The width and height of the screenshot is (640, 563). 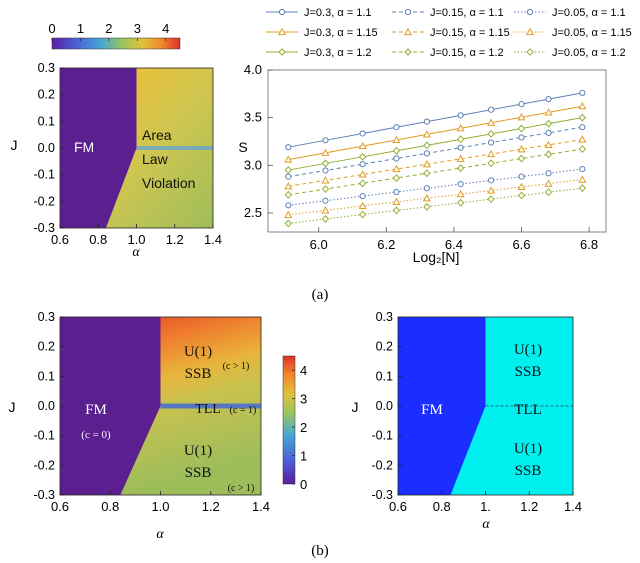 What do you see at coordinates (44, 465) in the screenshot?
I see `heatmap-b-ytick-label: -0.2` at bounding box center [44, 465].